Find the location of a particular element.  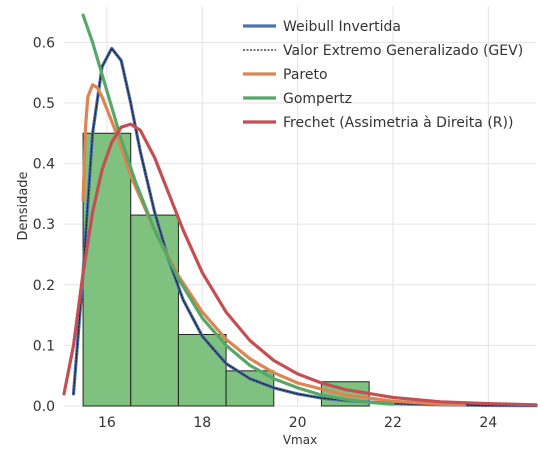

y-tick-label: 0.6 is located at coordinates (44, 43).